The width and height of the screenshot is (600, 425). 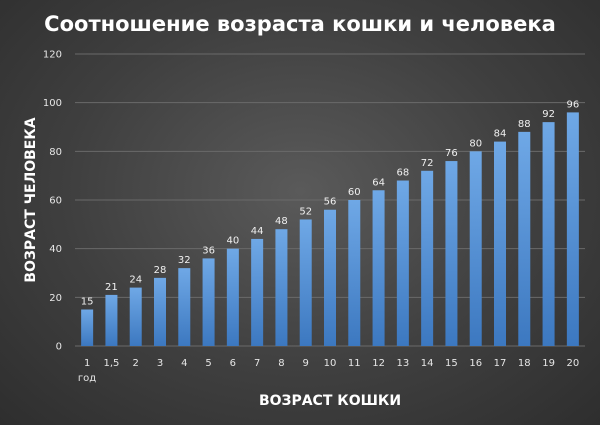 What do you see at coordinates (233, 363) in the screenshot?
I see `x-tick-label: 6` at bounding box center [233, 363].